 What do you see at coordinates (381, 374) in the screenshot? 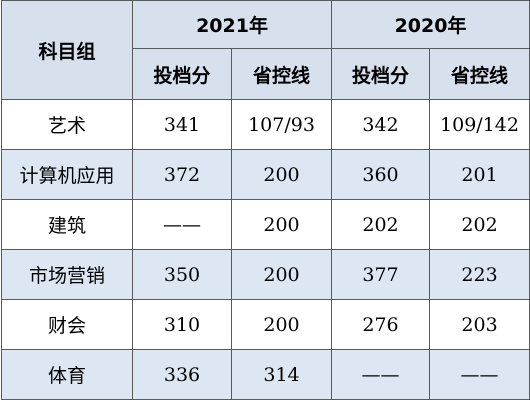
I see `score-2020-cell: ——` at bounding box center [381, 374].